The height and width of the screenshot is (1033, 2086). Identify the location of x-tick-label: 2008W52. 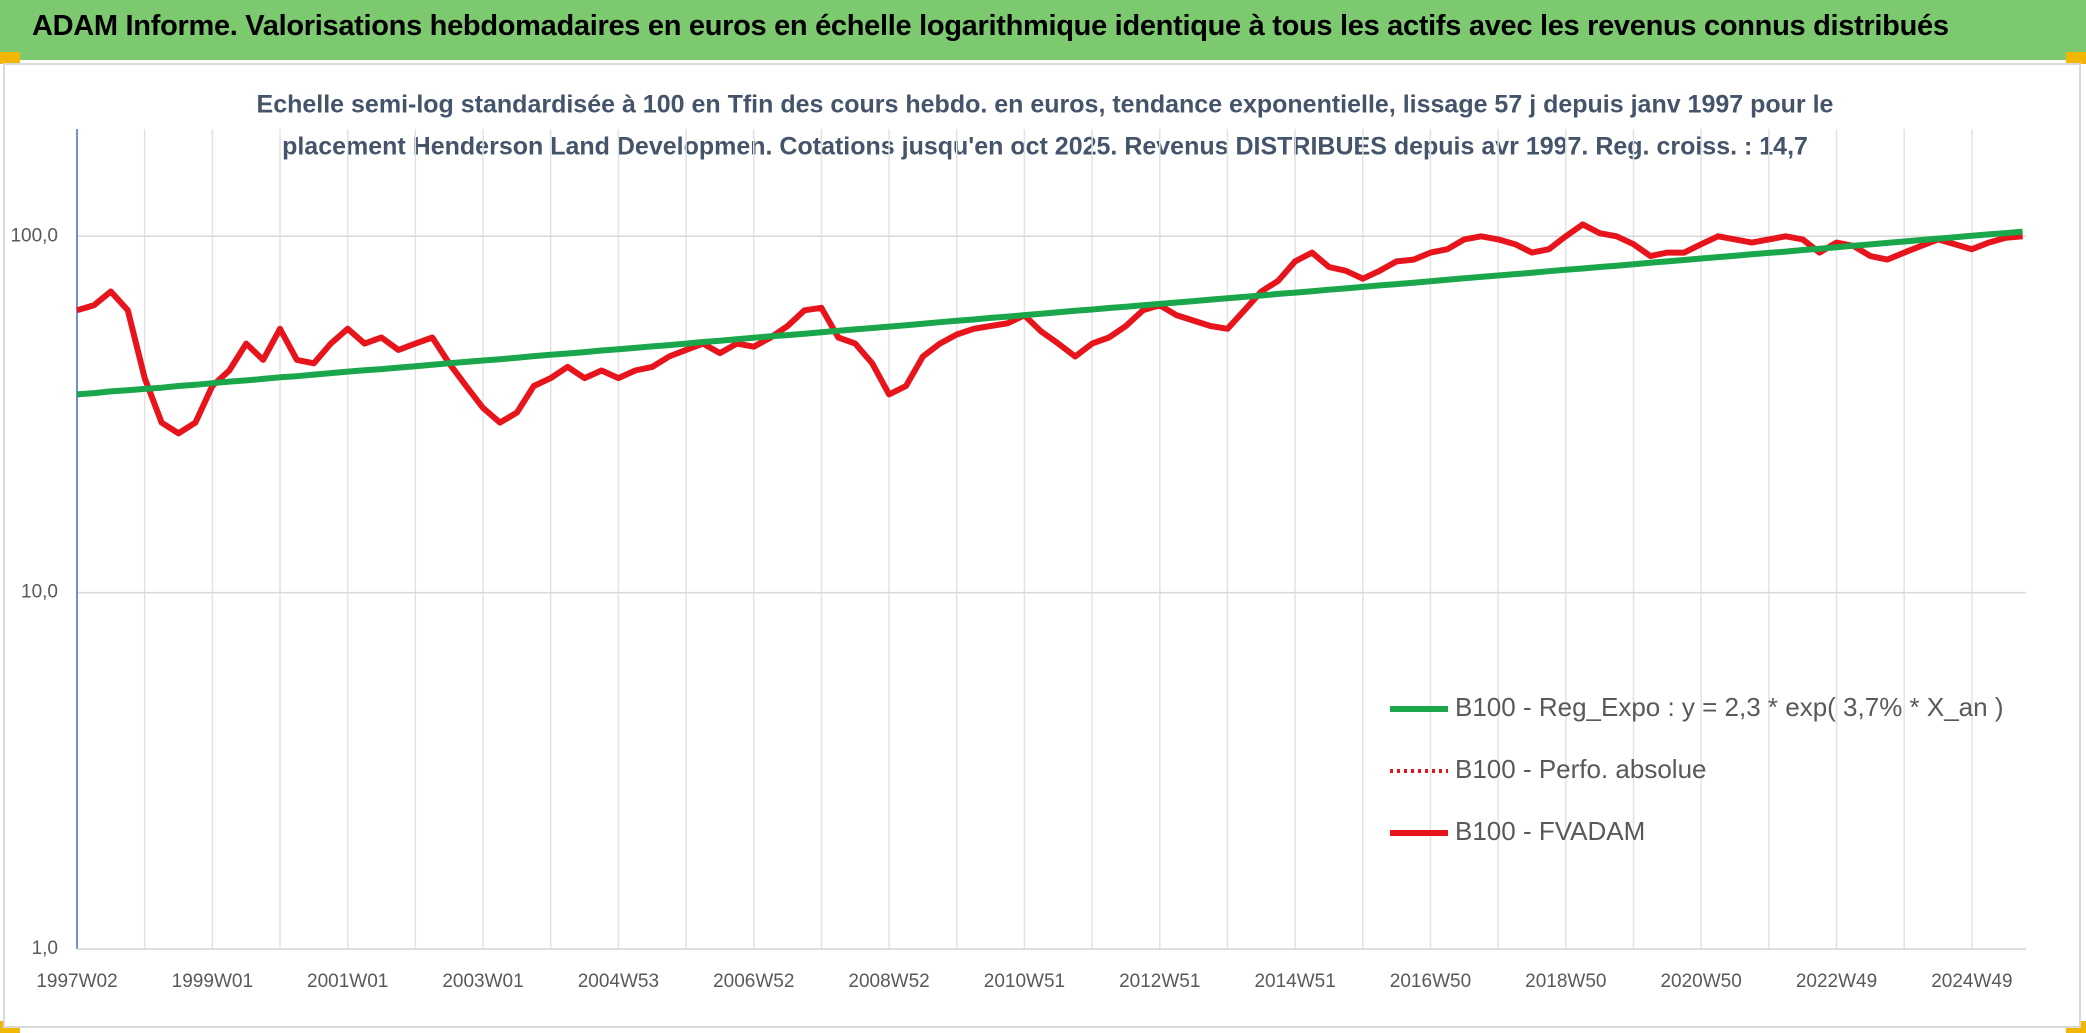
(888, 981).